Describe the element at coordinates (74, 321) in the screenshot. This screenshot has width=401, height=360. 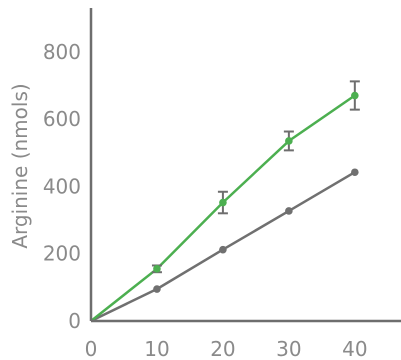
I see `y-tick-label-0: 0` at that location.